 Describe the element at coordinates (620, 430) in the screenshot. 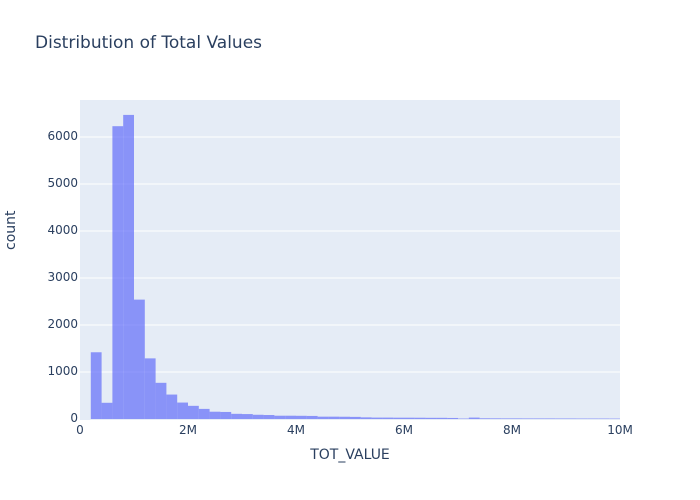

I see `x-tick-label: 10M` at that location.